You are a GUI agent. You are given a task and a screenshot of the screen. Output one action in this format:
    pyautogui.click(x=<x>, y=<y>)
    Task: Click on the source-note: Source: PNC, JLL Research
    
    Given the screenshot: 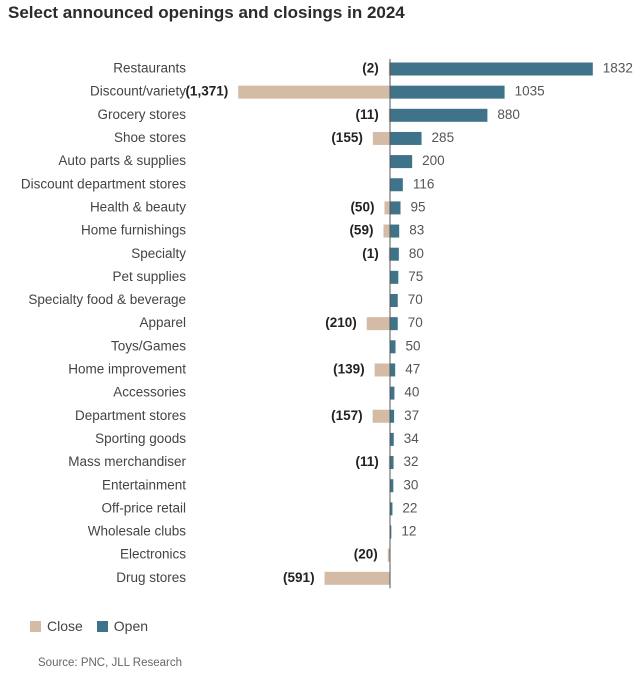 What is the action you would take?
    pyautogui.click(x=110, y=663)
    